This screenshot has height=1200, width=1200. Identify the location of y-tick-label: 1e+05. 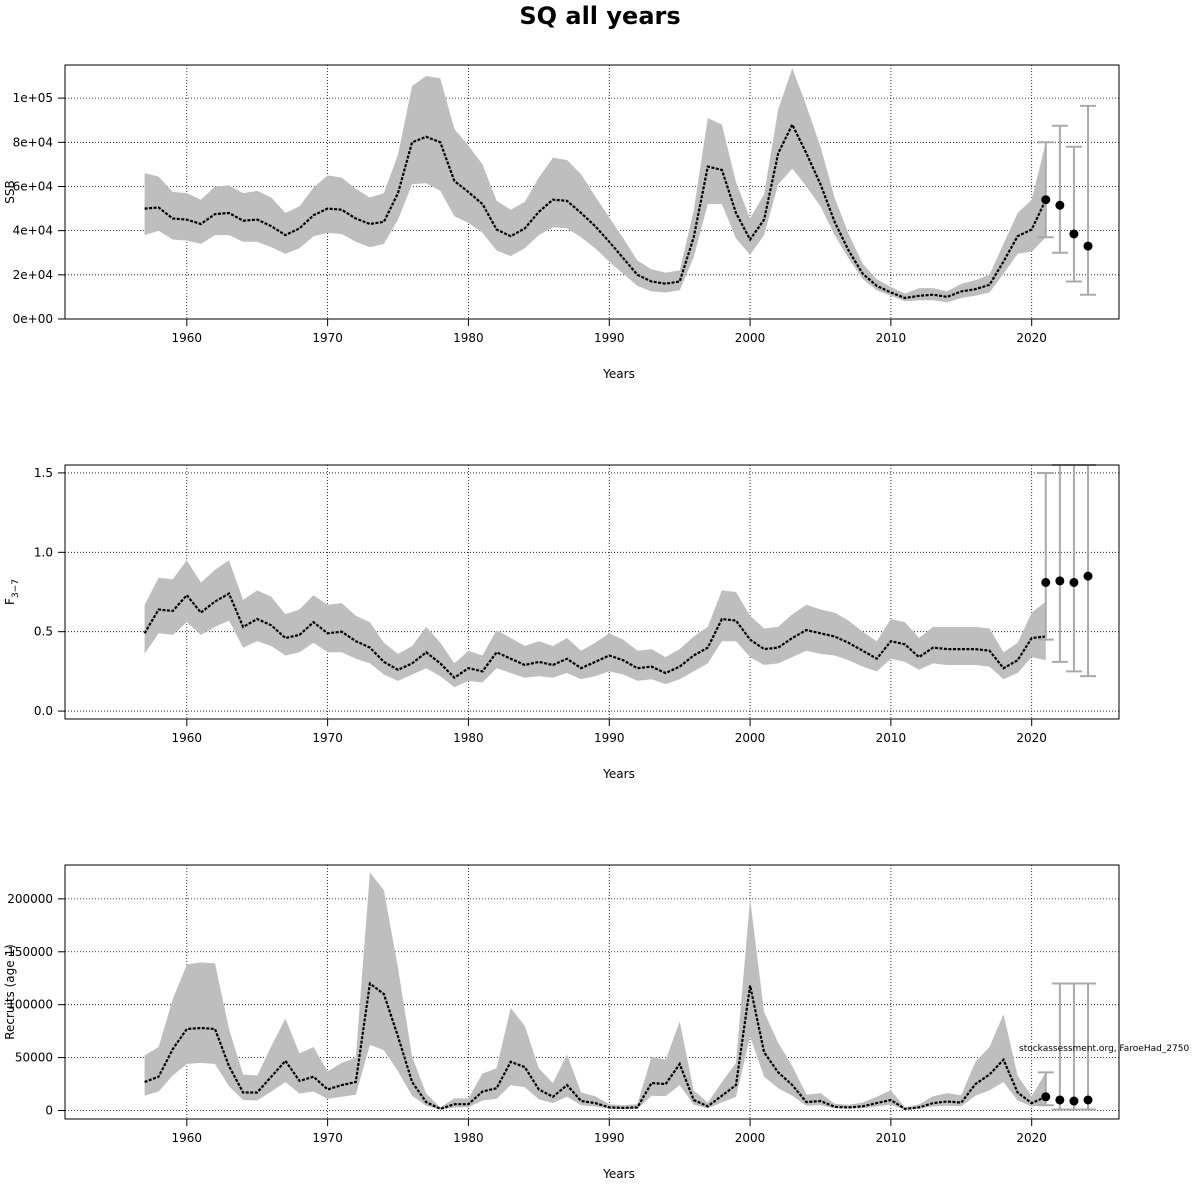
(33, 98).